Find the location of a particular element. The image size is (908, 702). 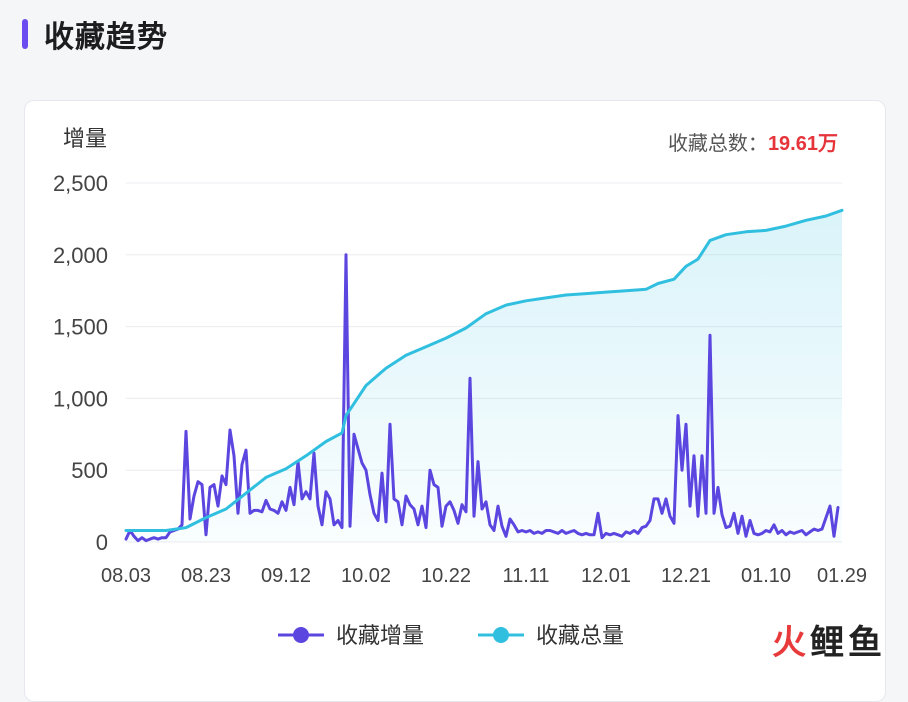

legend-item-increment: 收藏增量 is located at coordinates (351, 635).